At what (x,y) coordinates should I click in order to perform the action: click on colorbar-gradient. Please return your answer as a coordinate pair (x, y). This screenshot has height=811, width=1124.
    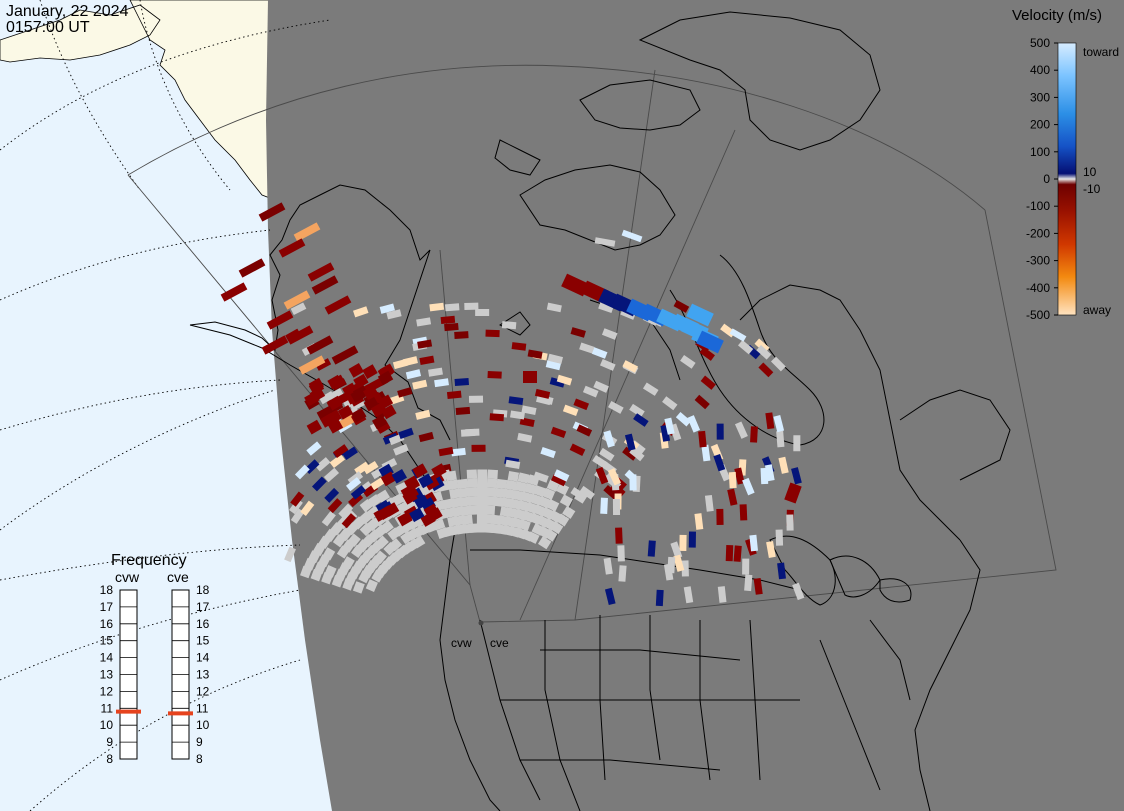
    Looking at the image, I should click on (1067, 179).